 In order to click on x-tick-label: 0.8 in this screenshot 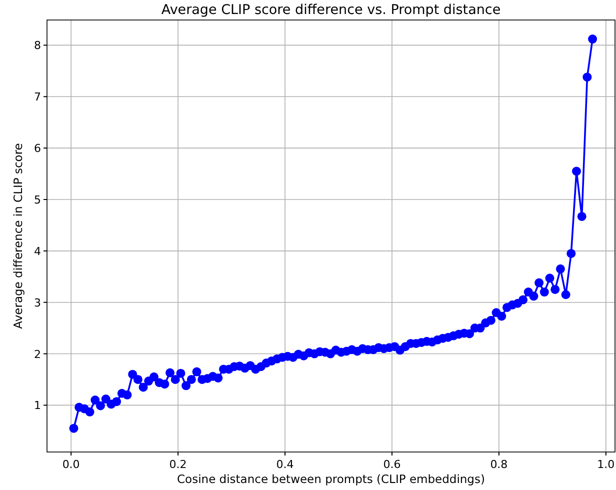, I will do `click(499, 464)`.